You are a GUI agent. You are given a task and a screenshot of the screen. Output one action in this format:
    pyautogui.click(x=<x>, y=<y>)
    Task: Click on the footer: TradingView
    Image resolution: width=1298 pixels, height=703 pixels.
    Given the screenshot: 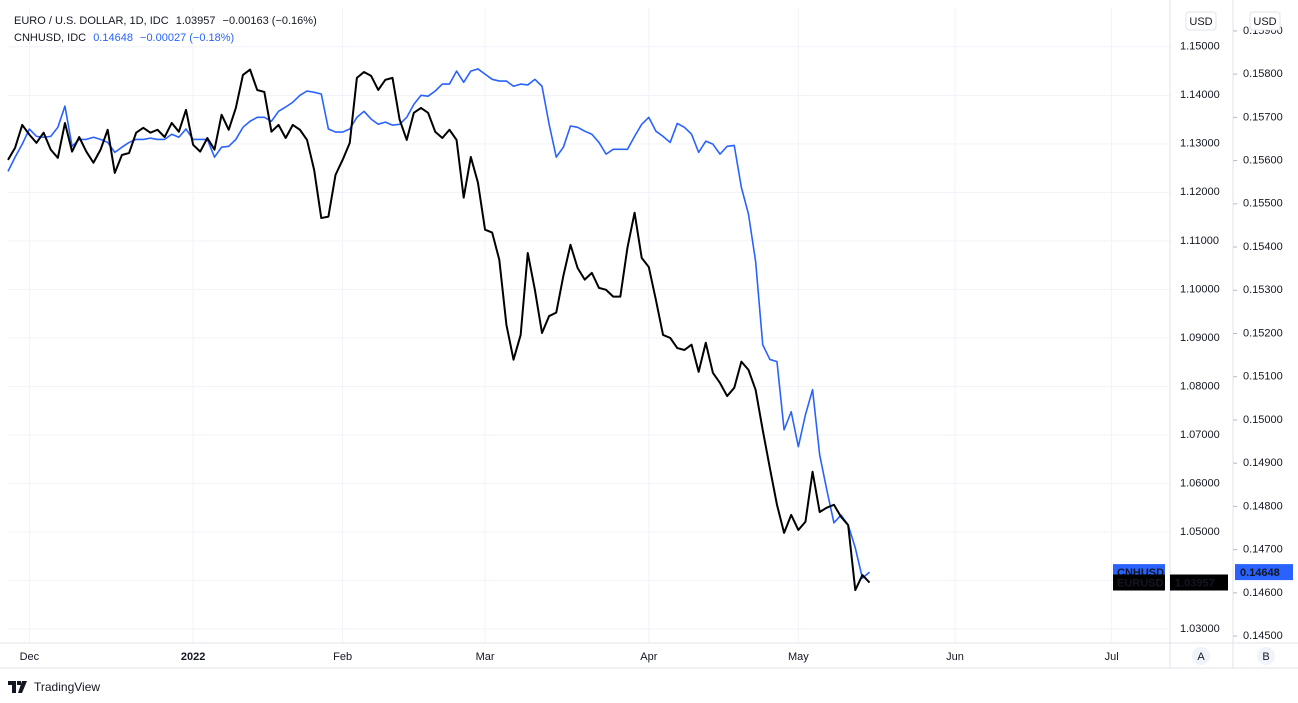 What is the action you would take?
    pyautogui.click(x=54, y=687)
    